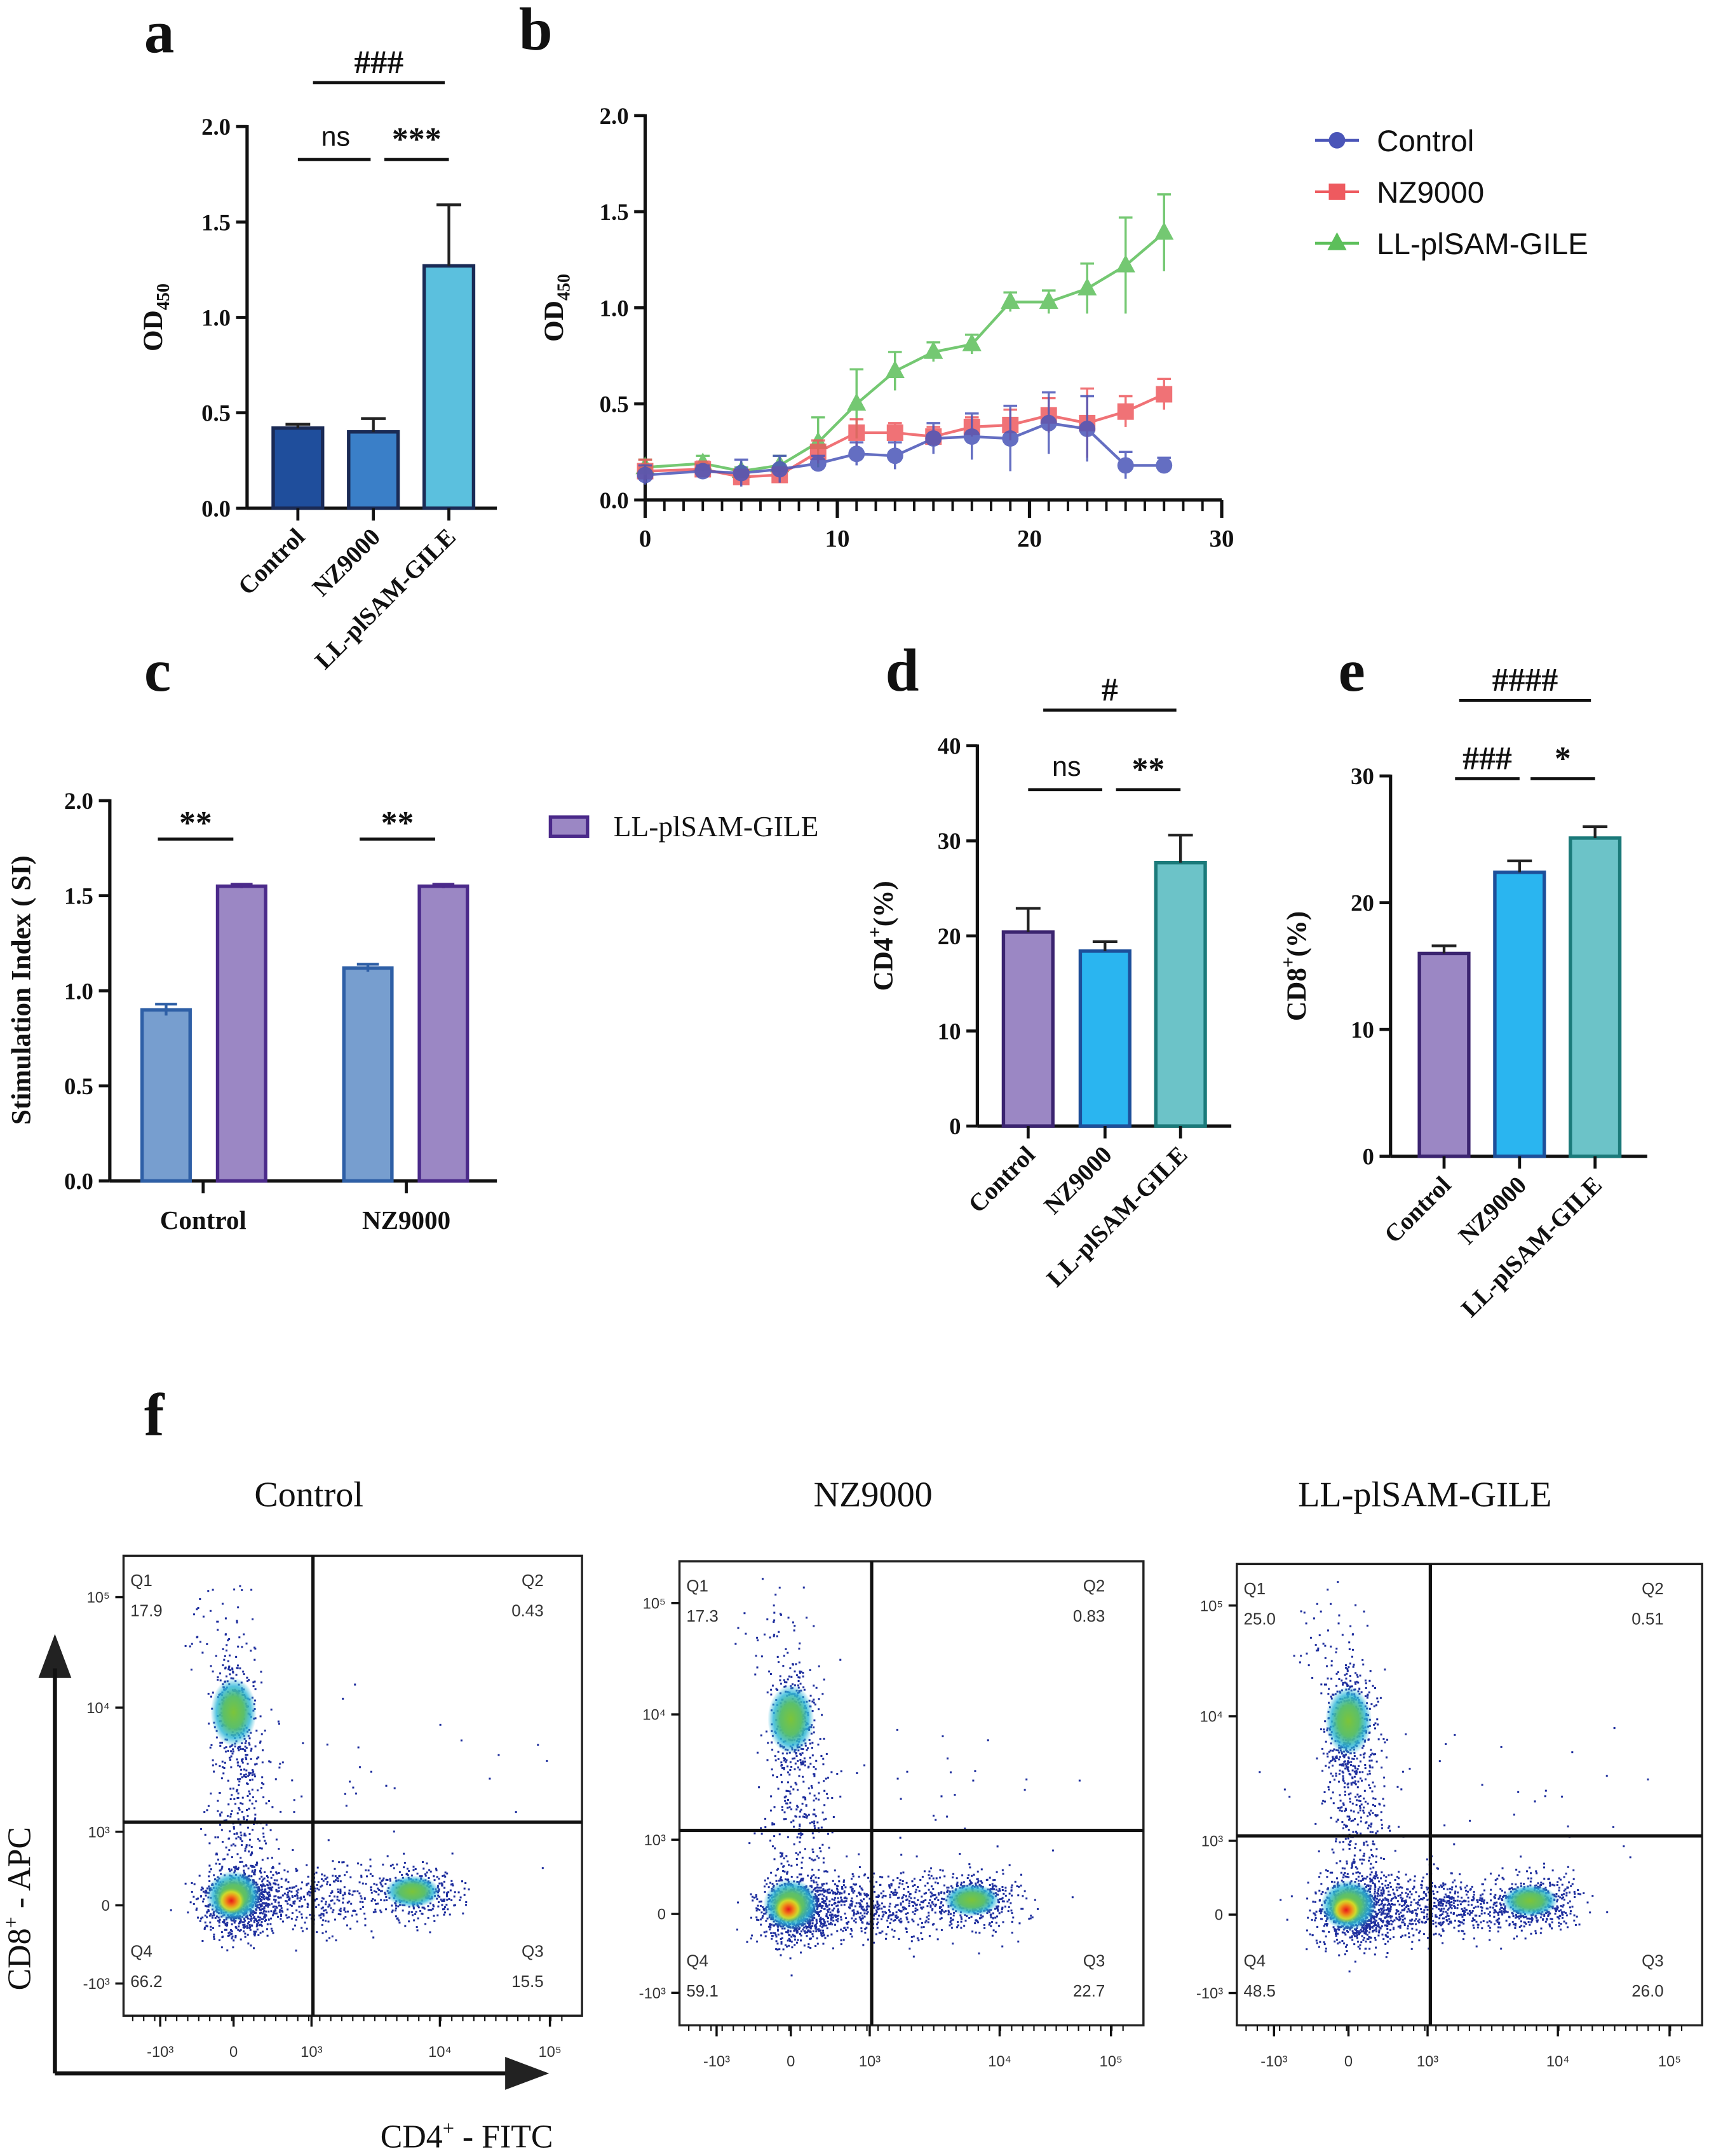 The height and width of the screenshot is (2156, 1709). Describe the element at coordinates (881, 936) in the screenshot. I see `y-axis-label: CD4+(%)` at that location.